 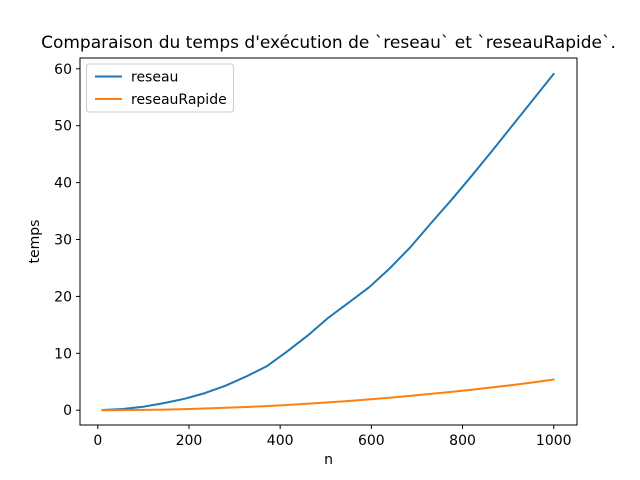 I want to click on y-tick-label-0: 0, so click(x=67, y=411).